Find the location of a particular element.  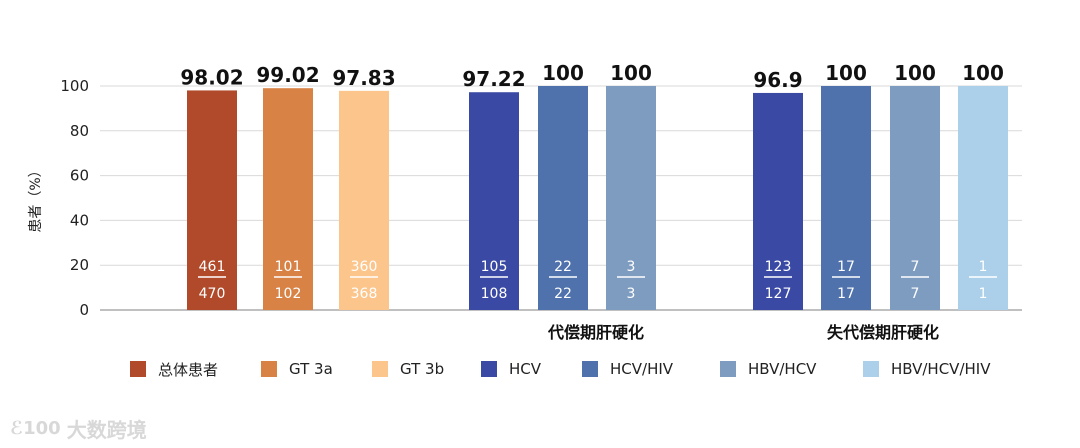

legend-item: HCV/HIV is located at coordinates (627, 369).